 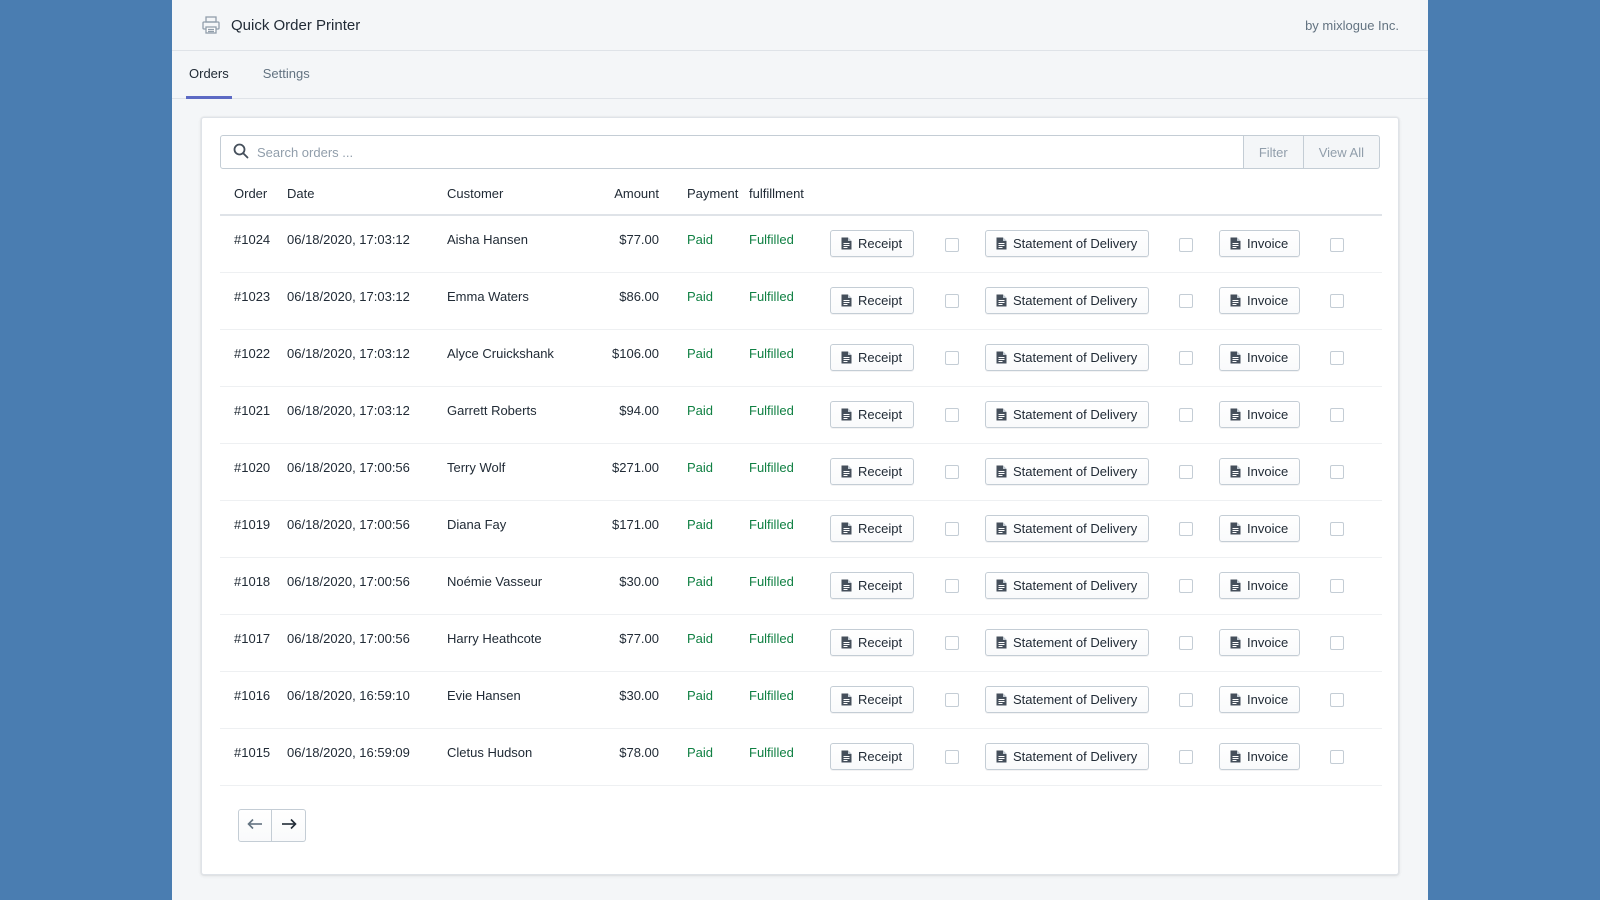 What do you see at coordinates (252, 524) in the screenshot?
I see `order-number: #1019` at bounding box center [252, 524].